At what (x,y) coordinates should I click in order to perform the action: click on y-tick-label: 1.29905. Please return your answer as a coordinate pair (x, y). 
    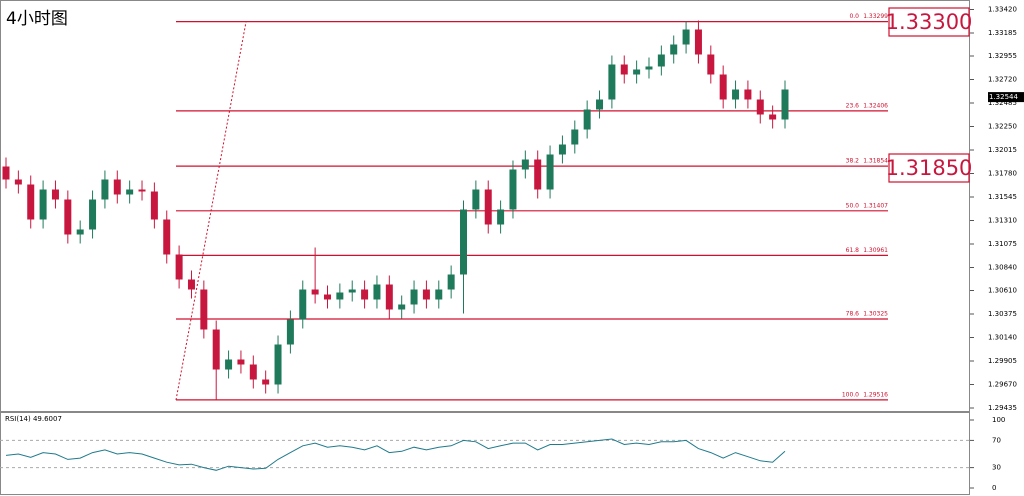
    Looking at the image, I should click on (1002, 361).